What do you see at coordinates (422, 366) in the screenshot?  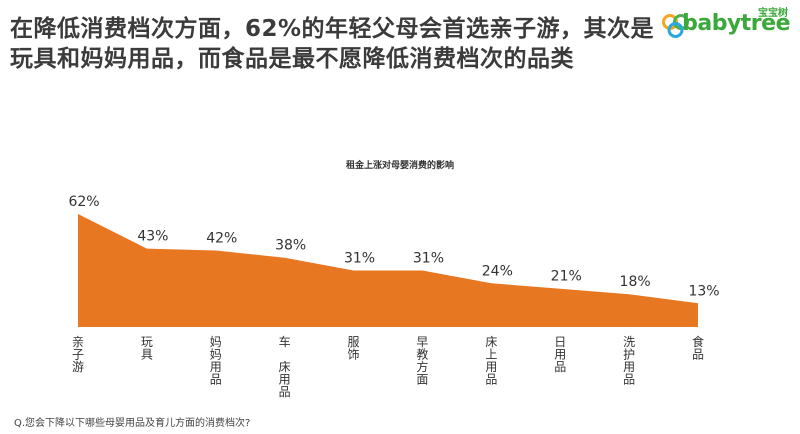 I see `category-label: 方` at bounding box center [422, 366].